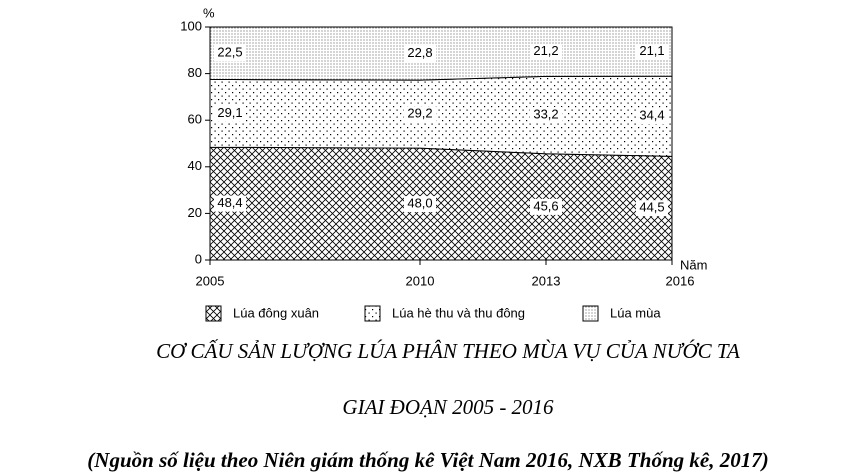  Describe the element at coordinates (209, 12) in the screenshot. I see `y-axis-label: %` at that location.